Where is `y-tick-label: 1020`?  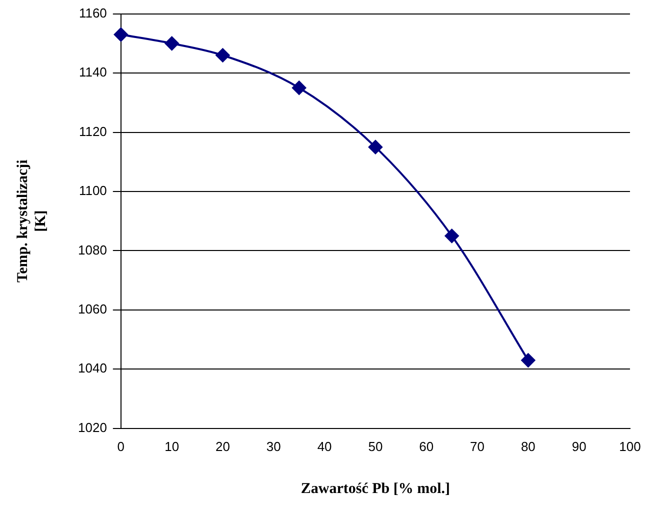
y-tick-label: 1020 is located at coordinates (92, 427).